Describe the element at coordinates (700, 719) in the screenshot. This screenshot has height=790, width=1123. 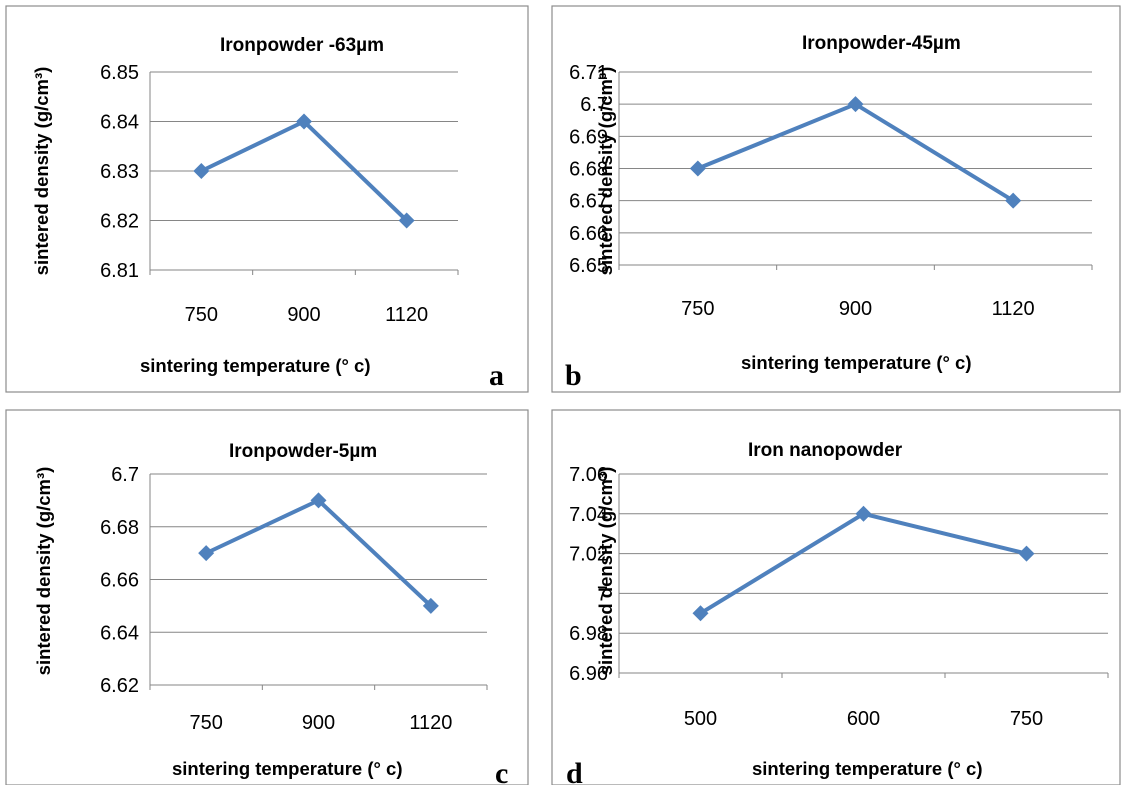
I see `x-tick-label: 500` at that location.